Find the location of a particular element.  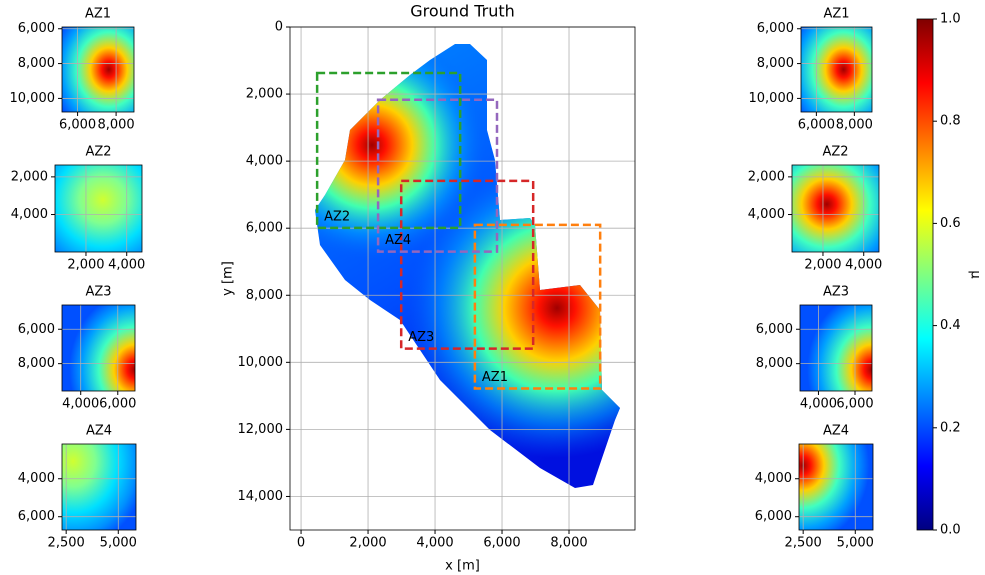

y-tick-label: 0 is located at coordinates (279, 27).